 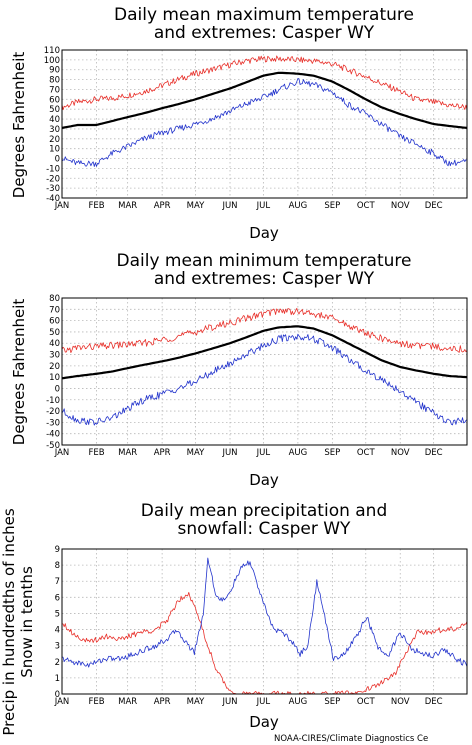 What do you see at coordinates (27, 622) in the screenshot?
I see `y-axis-label-line2: Snow in tenths` at bounding box center [27, 622].